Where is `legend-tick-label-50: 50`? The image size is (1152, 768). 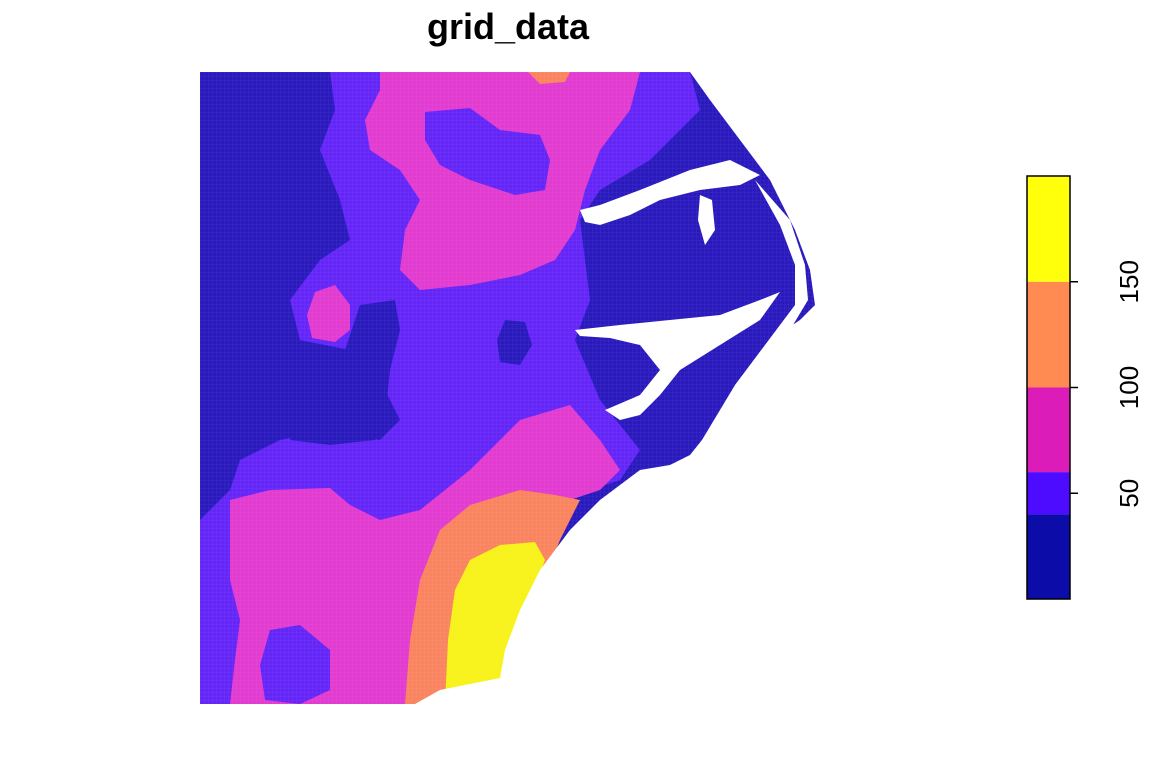 legend-tick-label-50: 50 is located at coordinates (1129, 493).